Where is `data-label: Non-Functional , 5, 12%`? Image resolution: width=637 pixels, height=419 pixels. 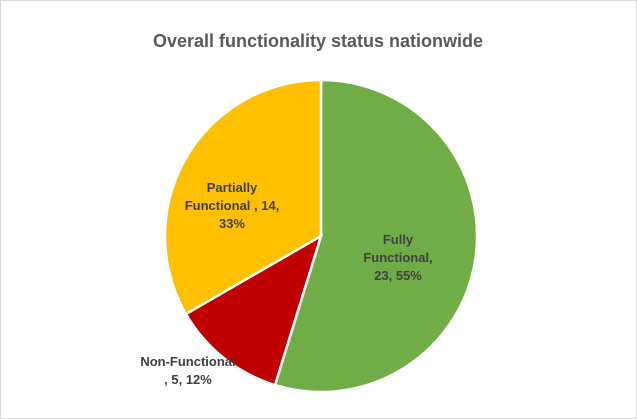 data-label: Non-Functional , 5, 12% is located at coordinates (188, 370).